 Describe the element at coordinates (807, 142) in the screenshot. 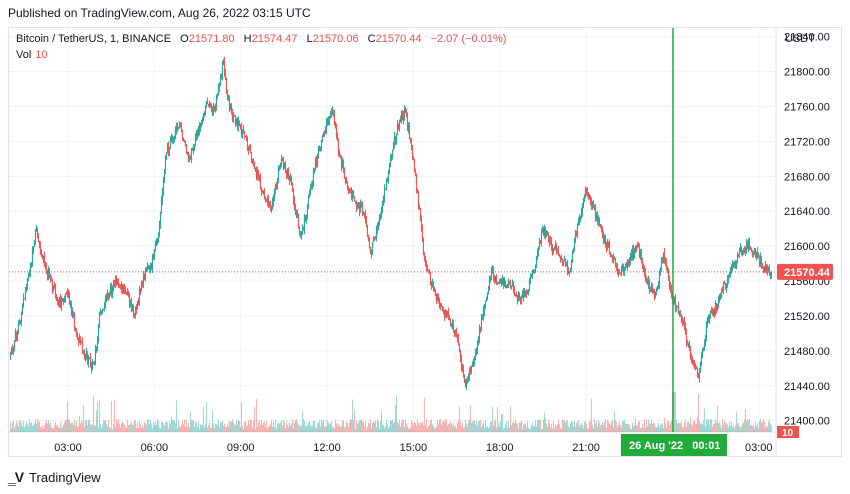

I see `y-tick-label: 21720.00` at that location.